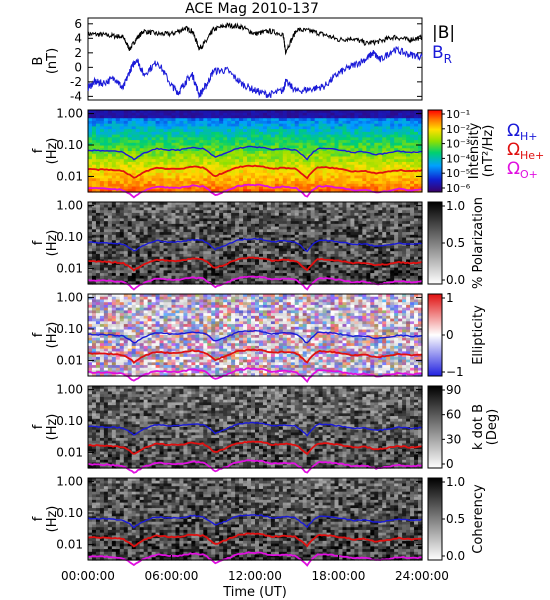  I want to click on panel-polarization-ylabel: f, so click(38, 242).